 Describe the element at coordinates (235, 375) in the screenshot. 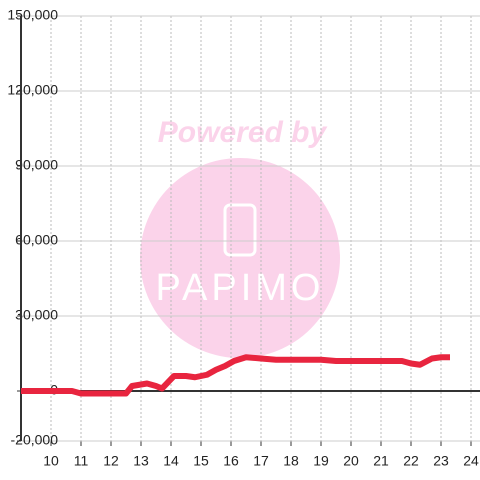

I see `line` at that location.